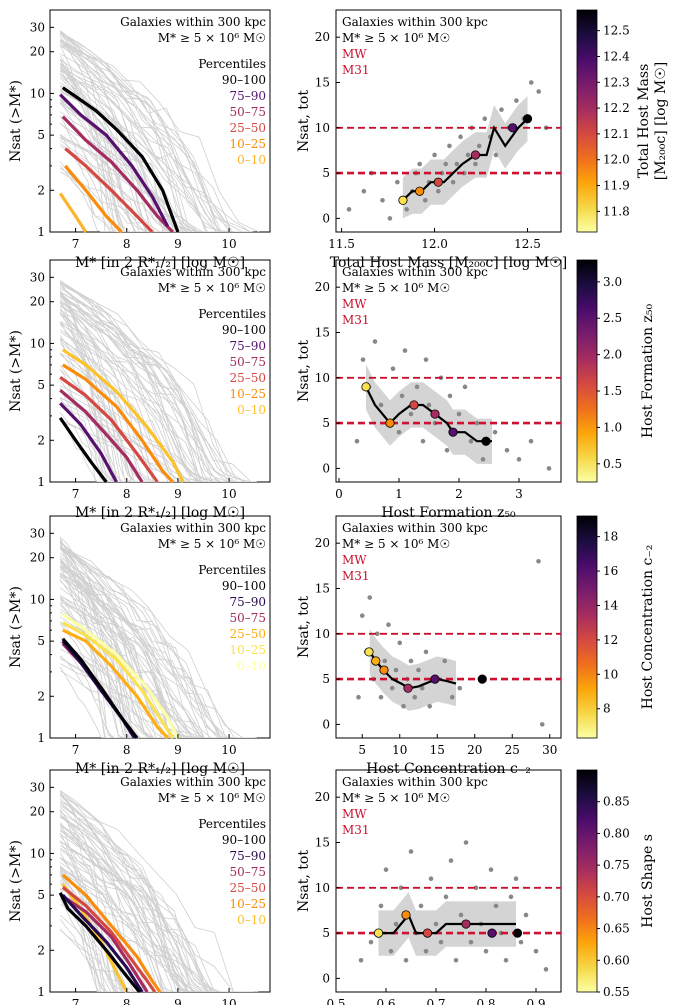 The height and width of the screenshot is (1005, 673). What do you see at coordinates (448, 769) in the screenshot?
I see `x-axis-label: Host Concentration c₋₂` at bounding box center [448, 769].